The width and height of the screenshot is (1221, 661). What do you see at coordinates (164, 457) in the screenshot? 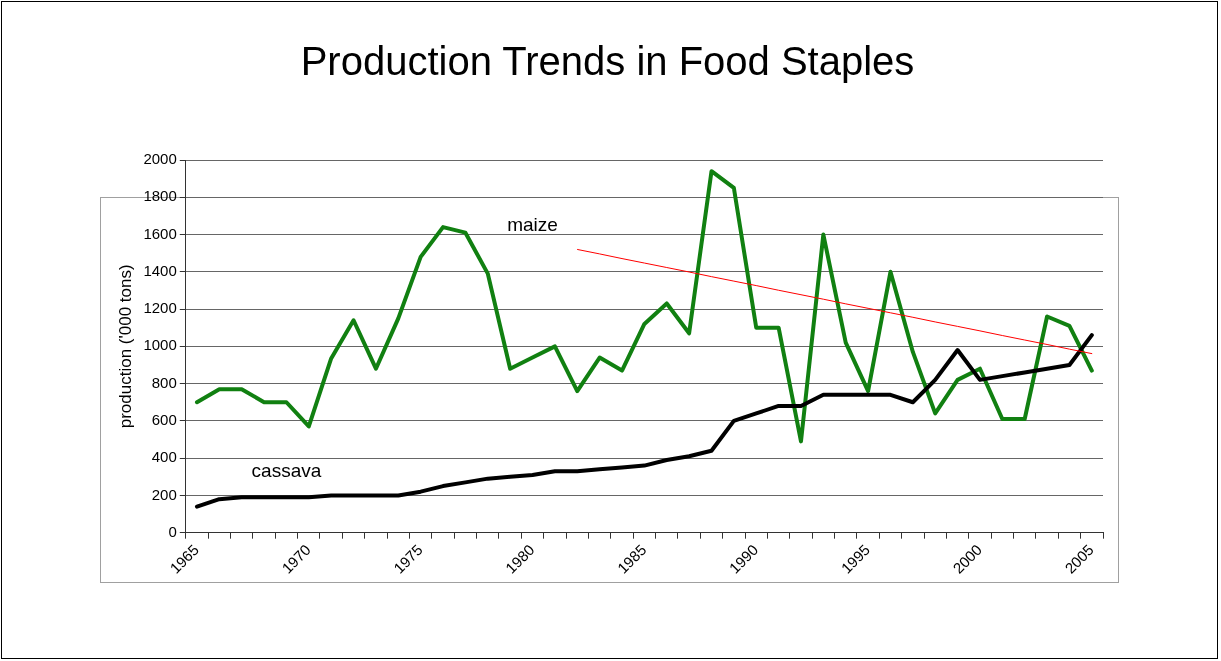
I see `y-tick-label: 400` at bounding box center [164, 457].